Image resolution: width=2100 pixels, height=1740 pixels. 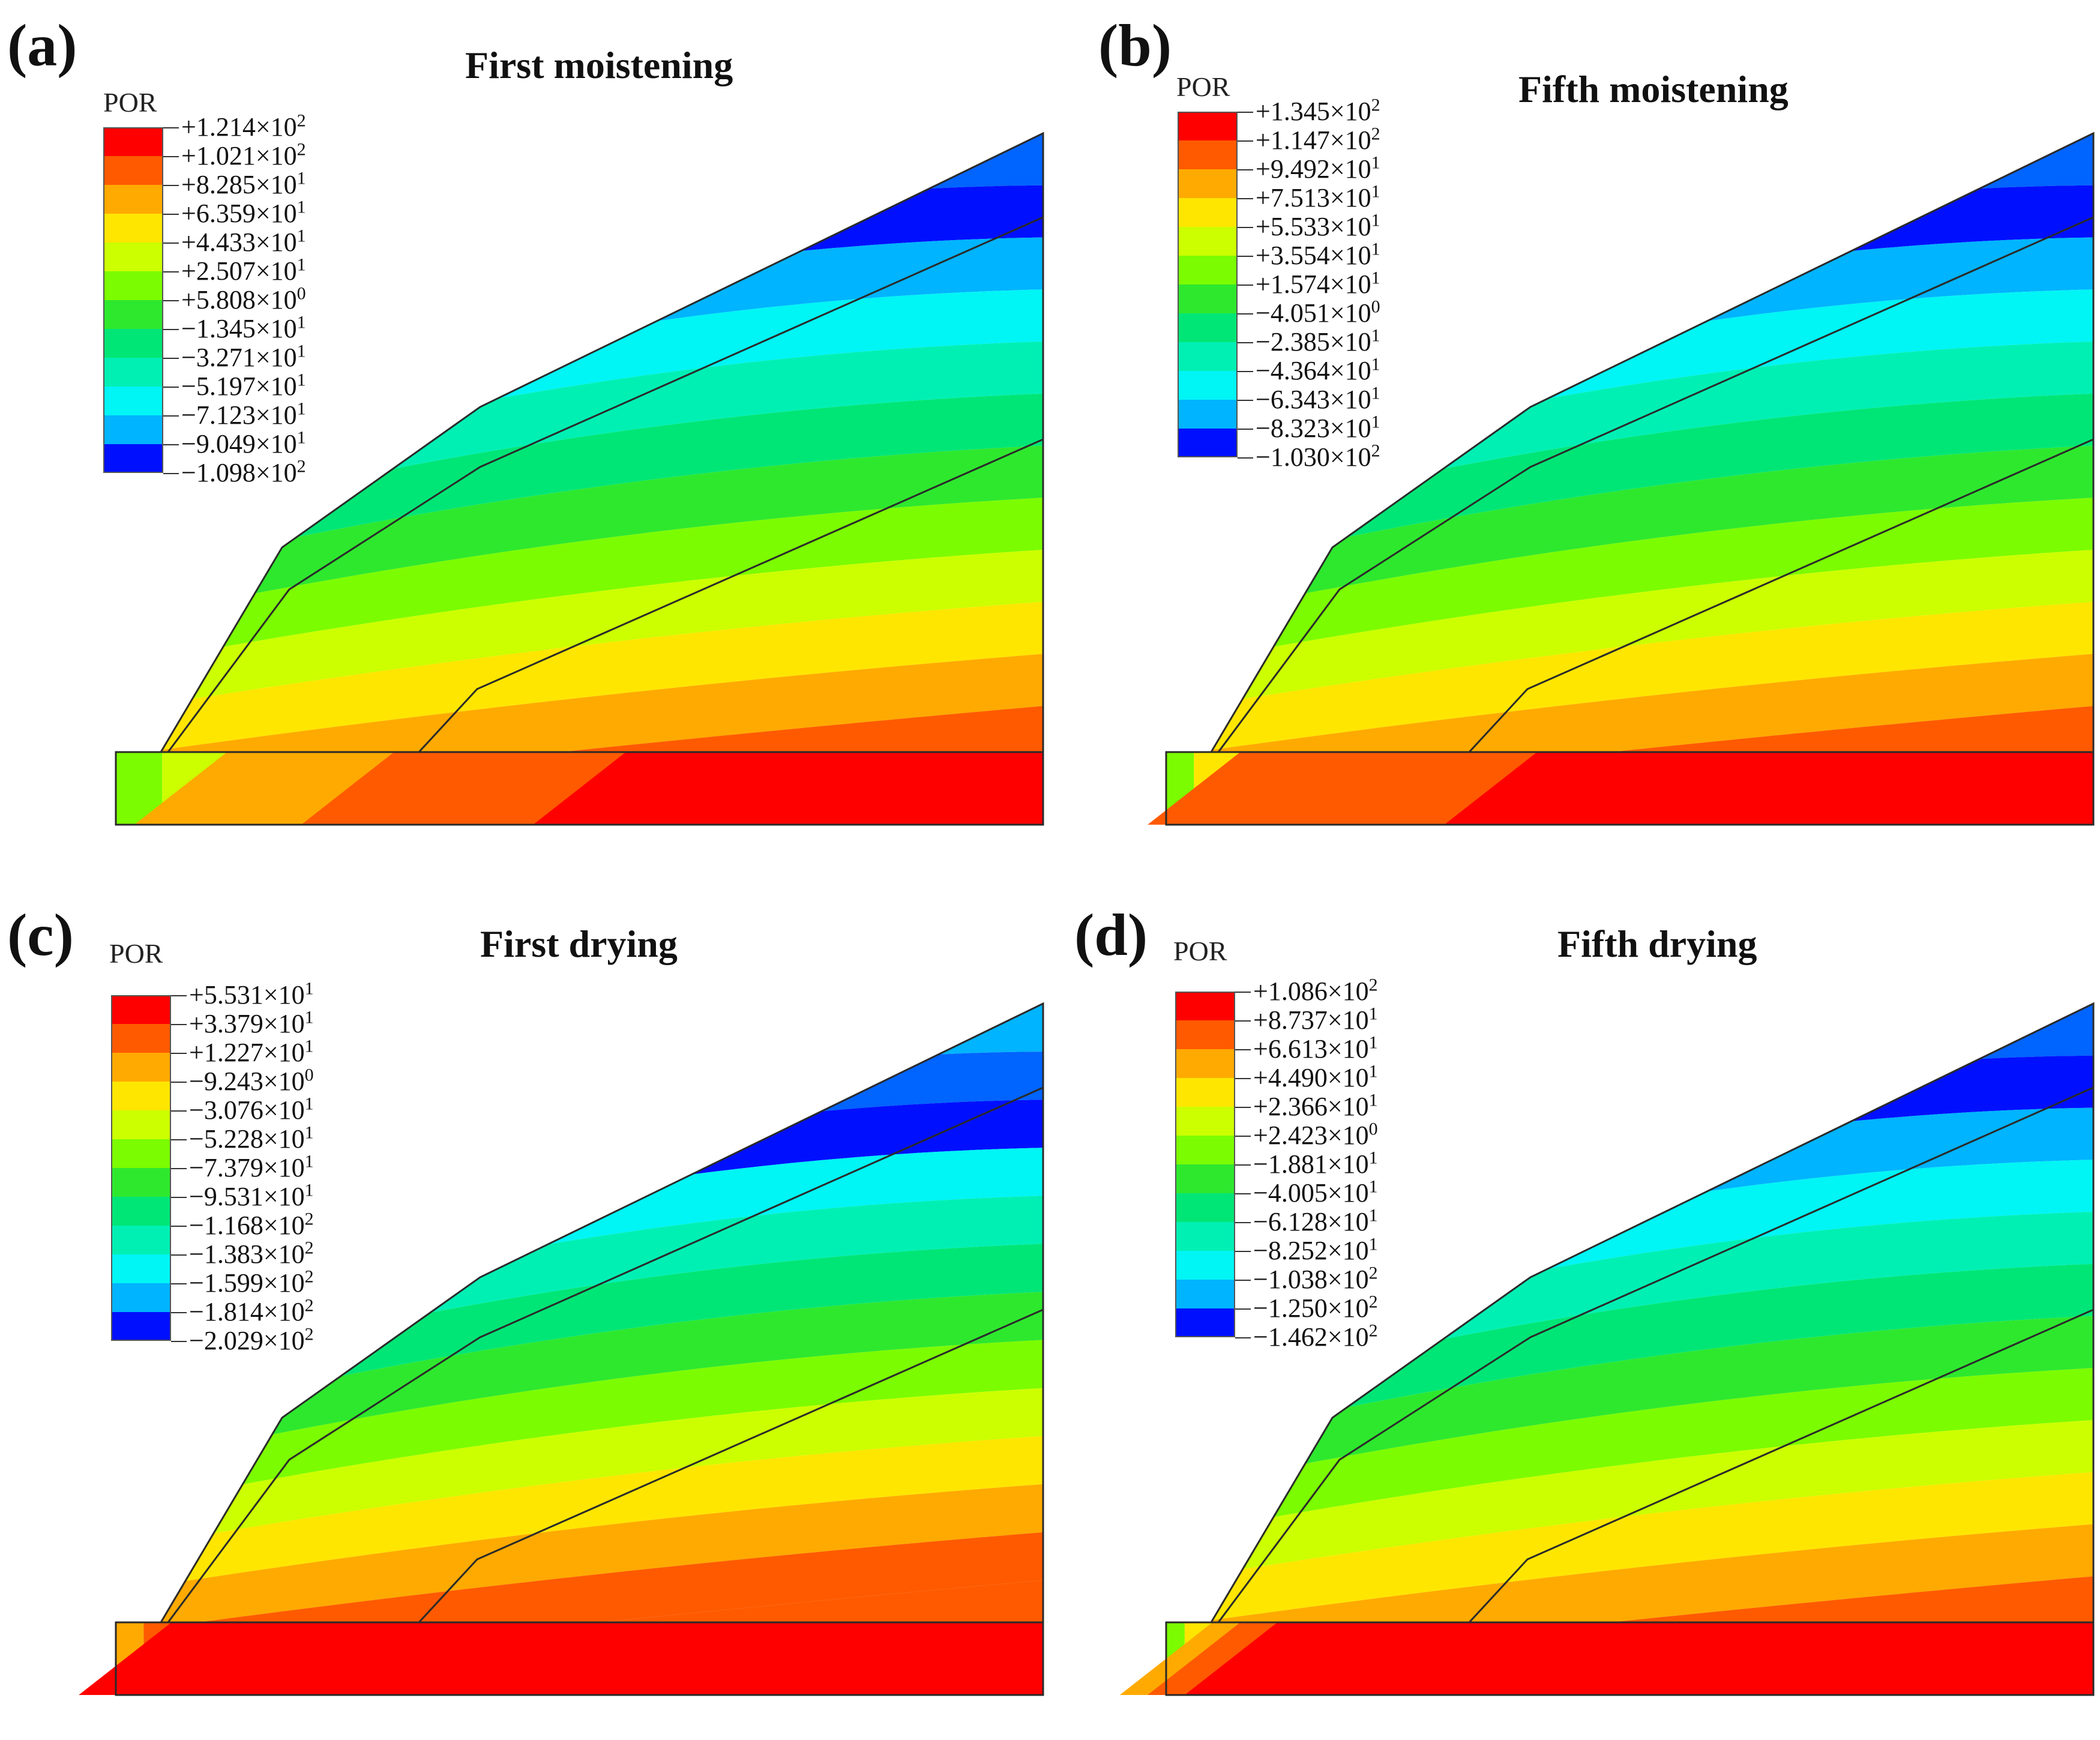 I want to click on legend-mantissa: −3.271, so click(x=218, y=357).